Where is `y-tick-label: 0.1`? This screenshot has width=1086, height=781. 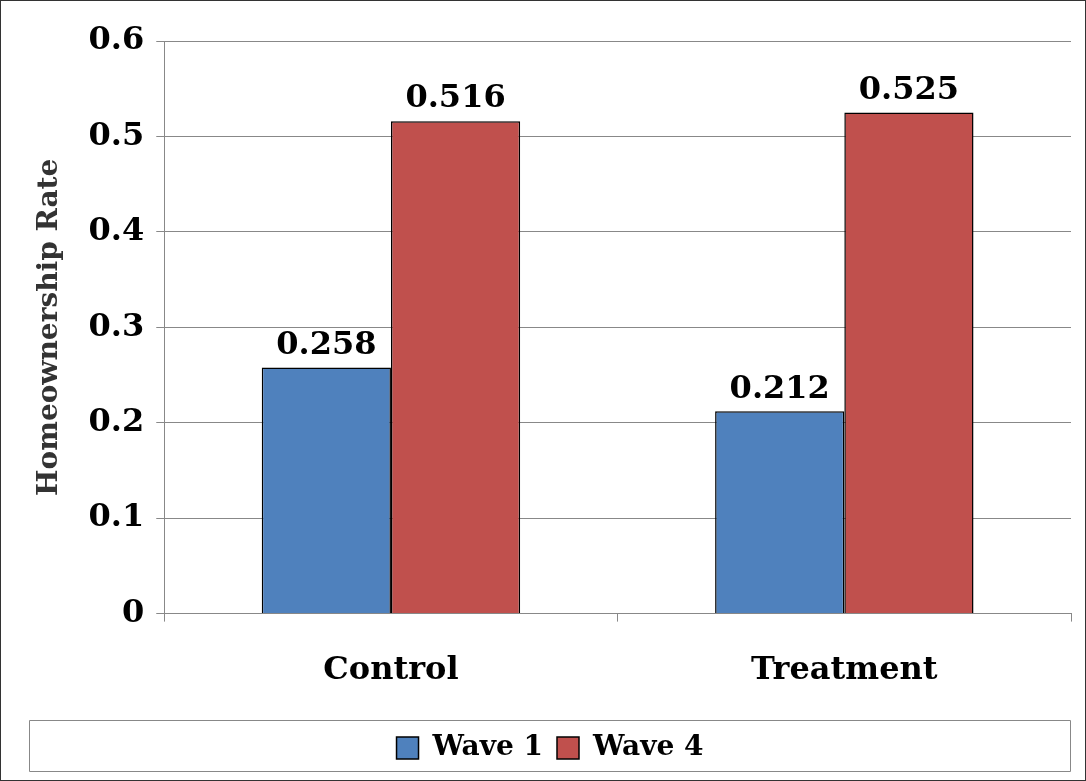 y-tick-label: 0.1 is located at coordinates (116, 515).